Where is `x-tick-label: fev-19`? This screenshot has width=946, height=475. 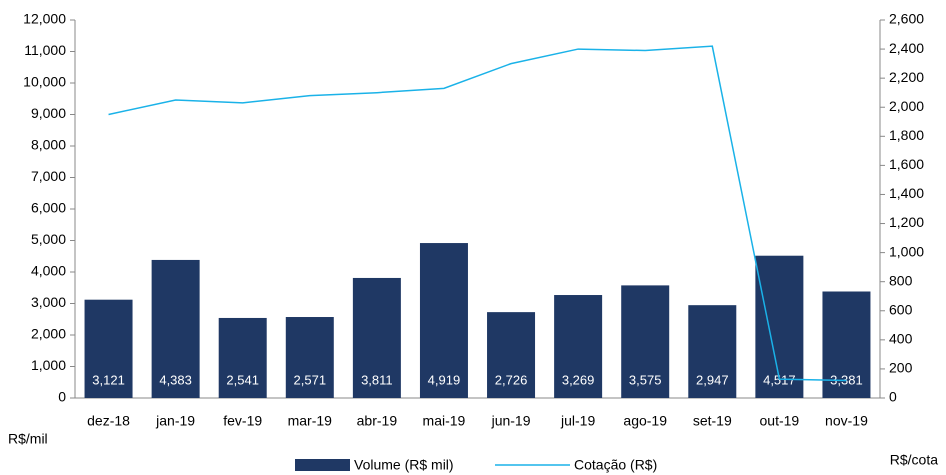 x-tick-label: fev-19 is located at coordinates (242, 421).